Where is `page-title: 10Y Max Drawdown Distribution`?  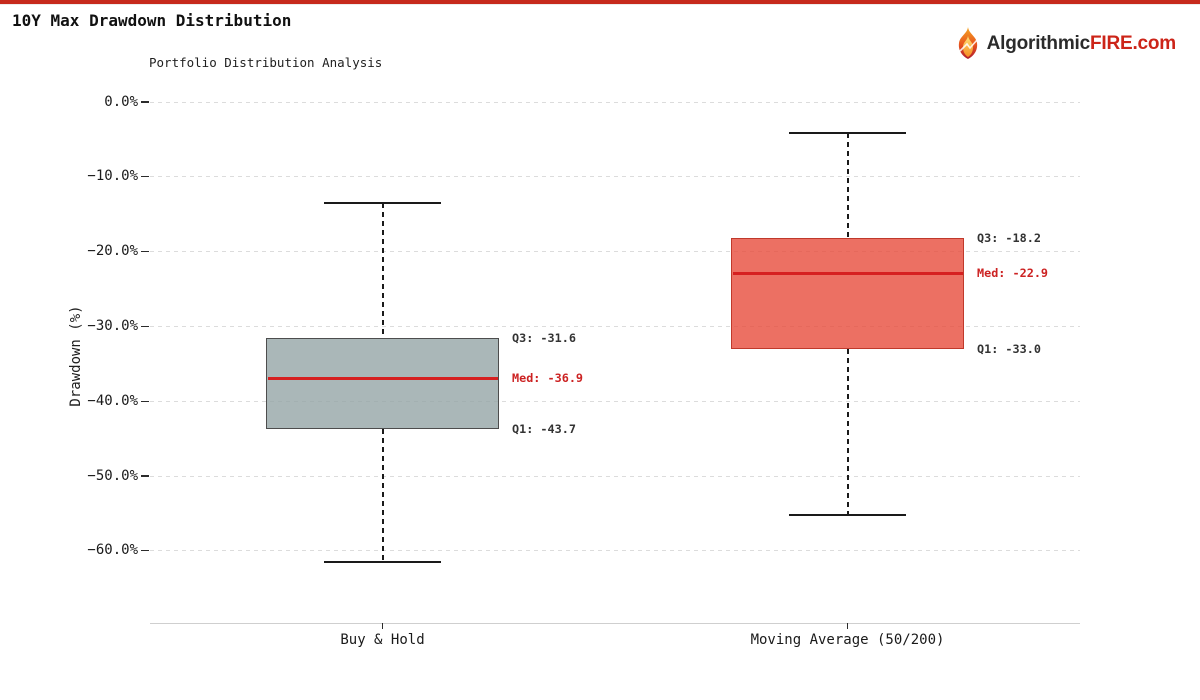 page-title: 10Y Max Drawdown Distribution is located at coordinates (152, 20).